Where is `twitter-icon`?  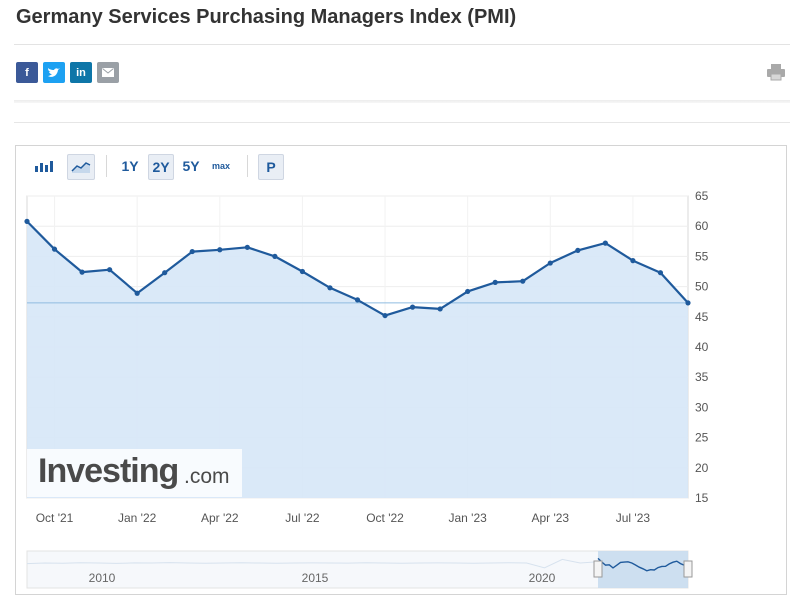 twitter-icon is located at coordinates (54, 72).